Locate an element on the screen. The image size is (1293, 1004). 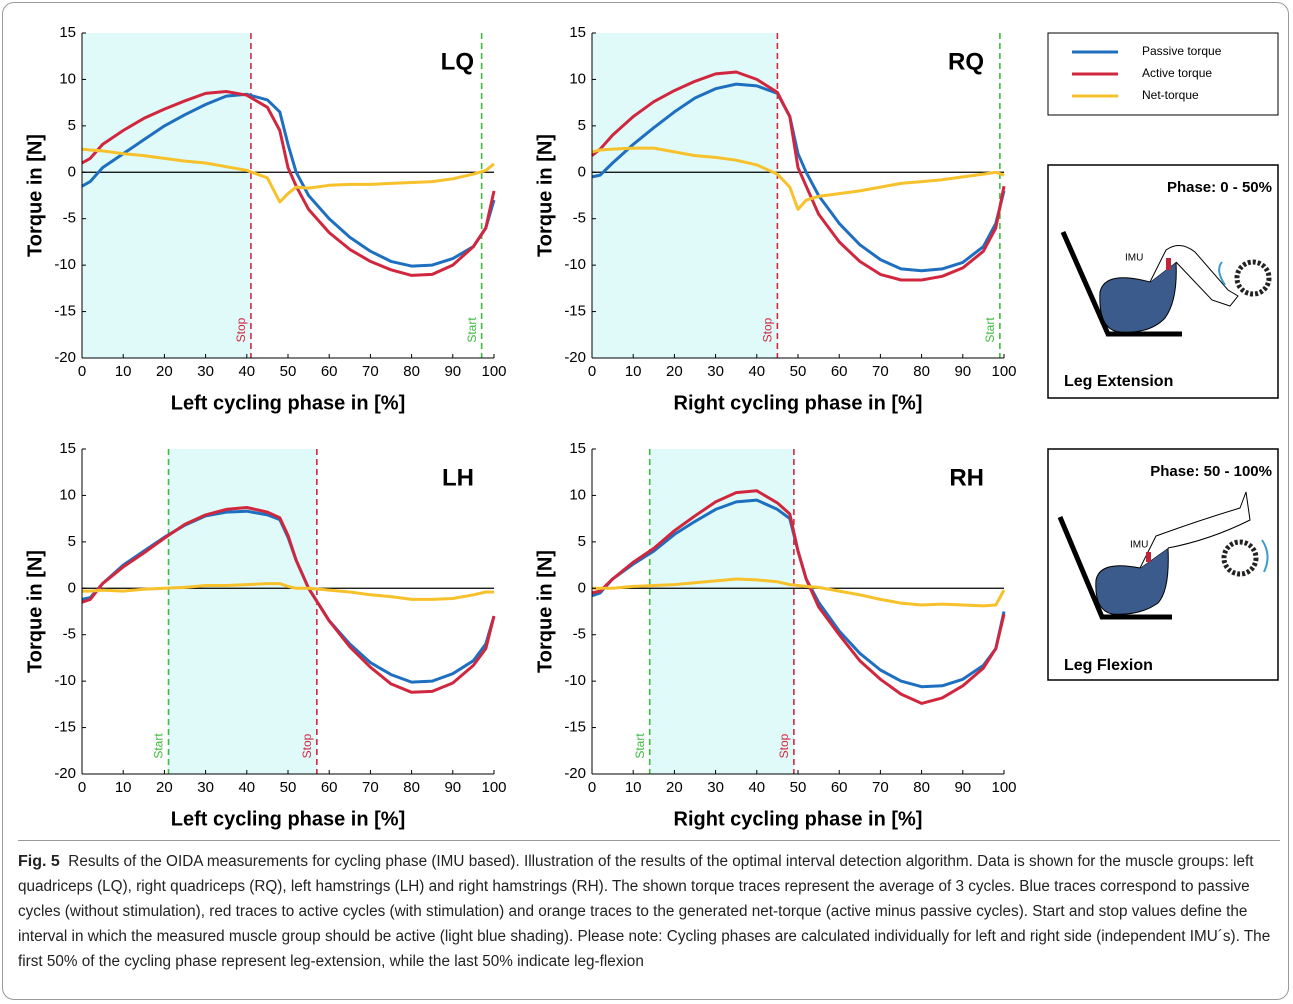
illustration: Phase: 50 - 100% IMU Leg Flexion is located at coordinates (1163, 564).